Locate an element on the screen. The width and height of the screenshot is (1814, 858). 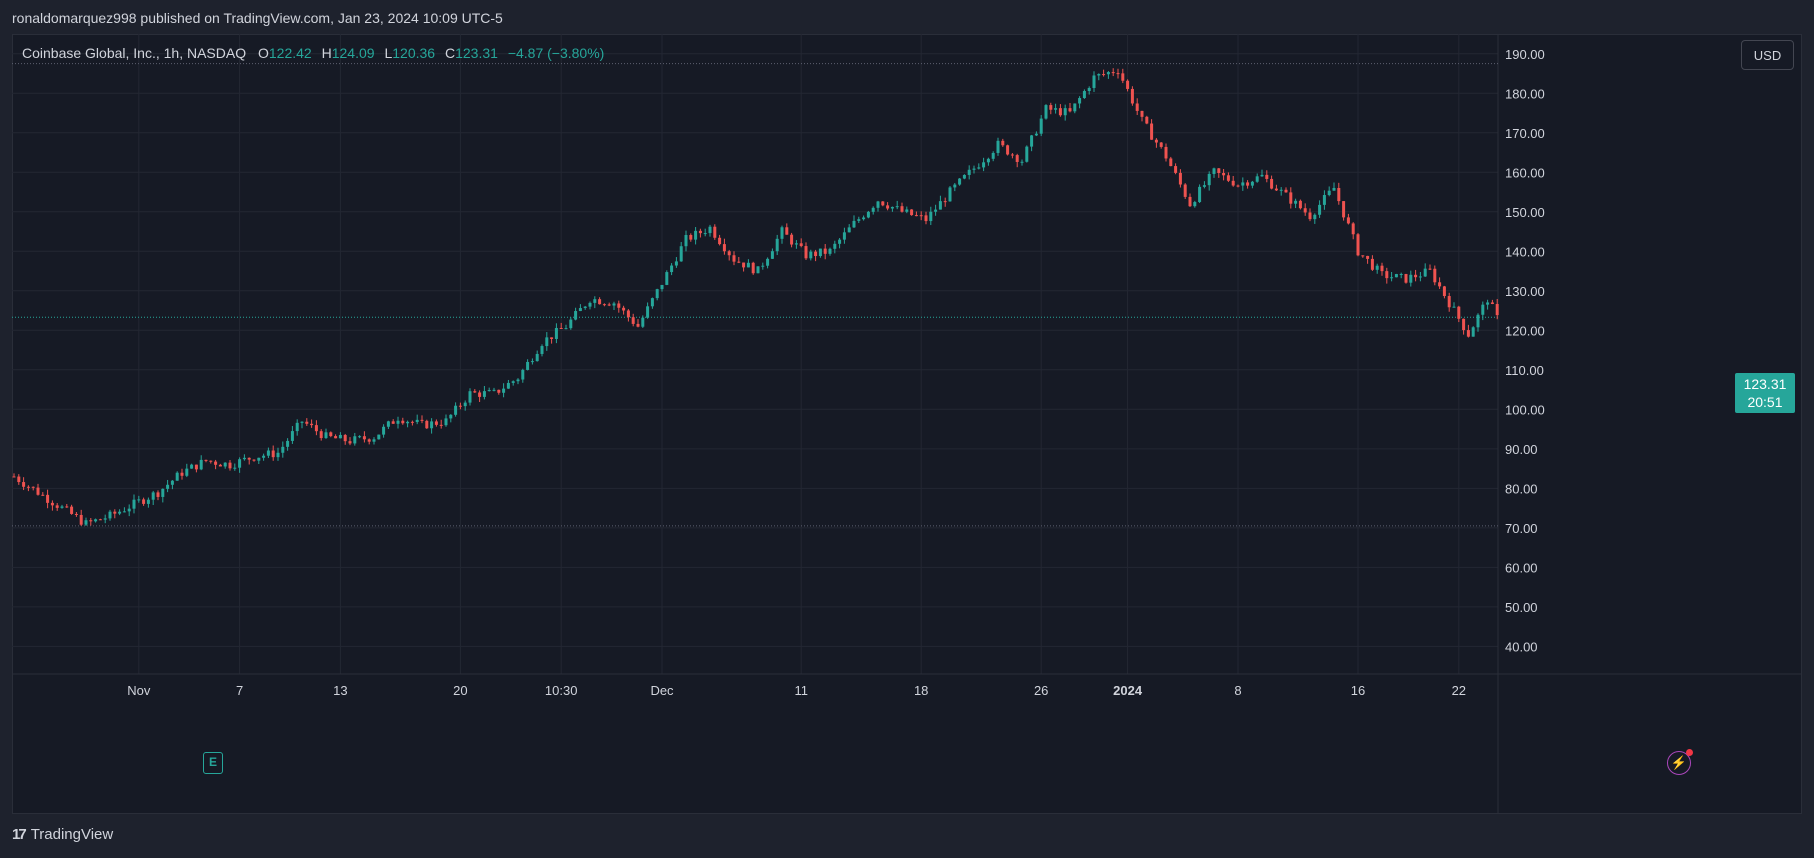
currency-button: USD is located at coordinates (1767, 55).